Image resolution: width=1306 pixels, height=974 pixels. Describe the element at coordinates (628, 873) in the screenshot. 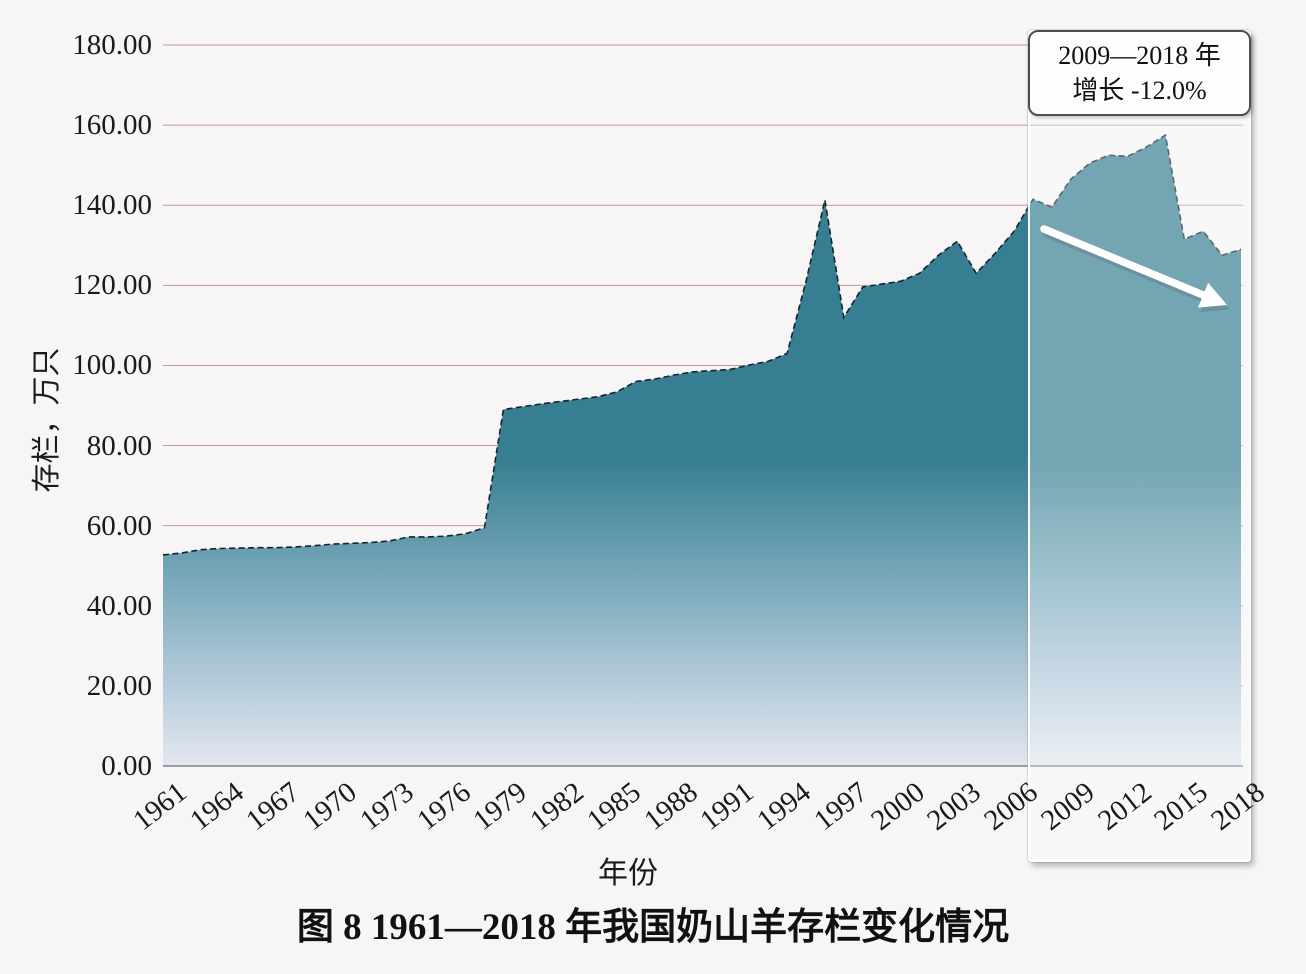

I see `x-axis-title: 年份` at that location.